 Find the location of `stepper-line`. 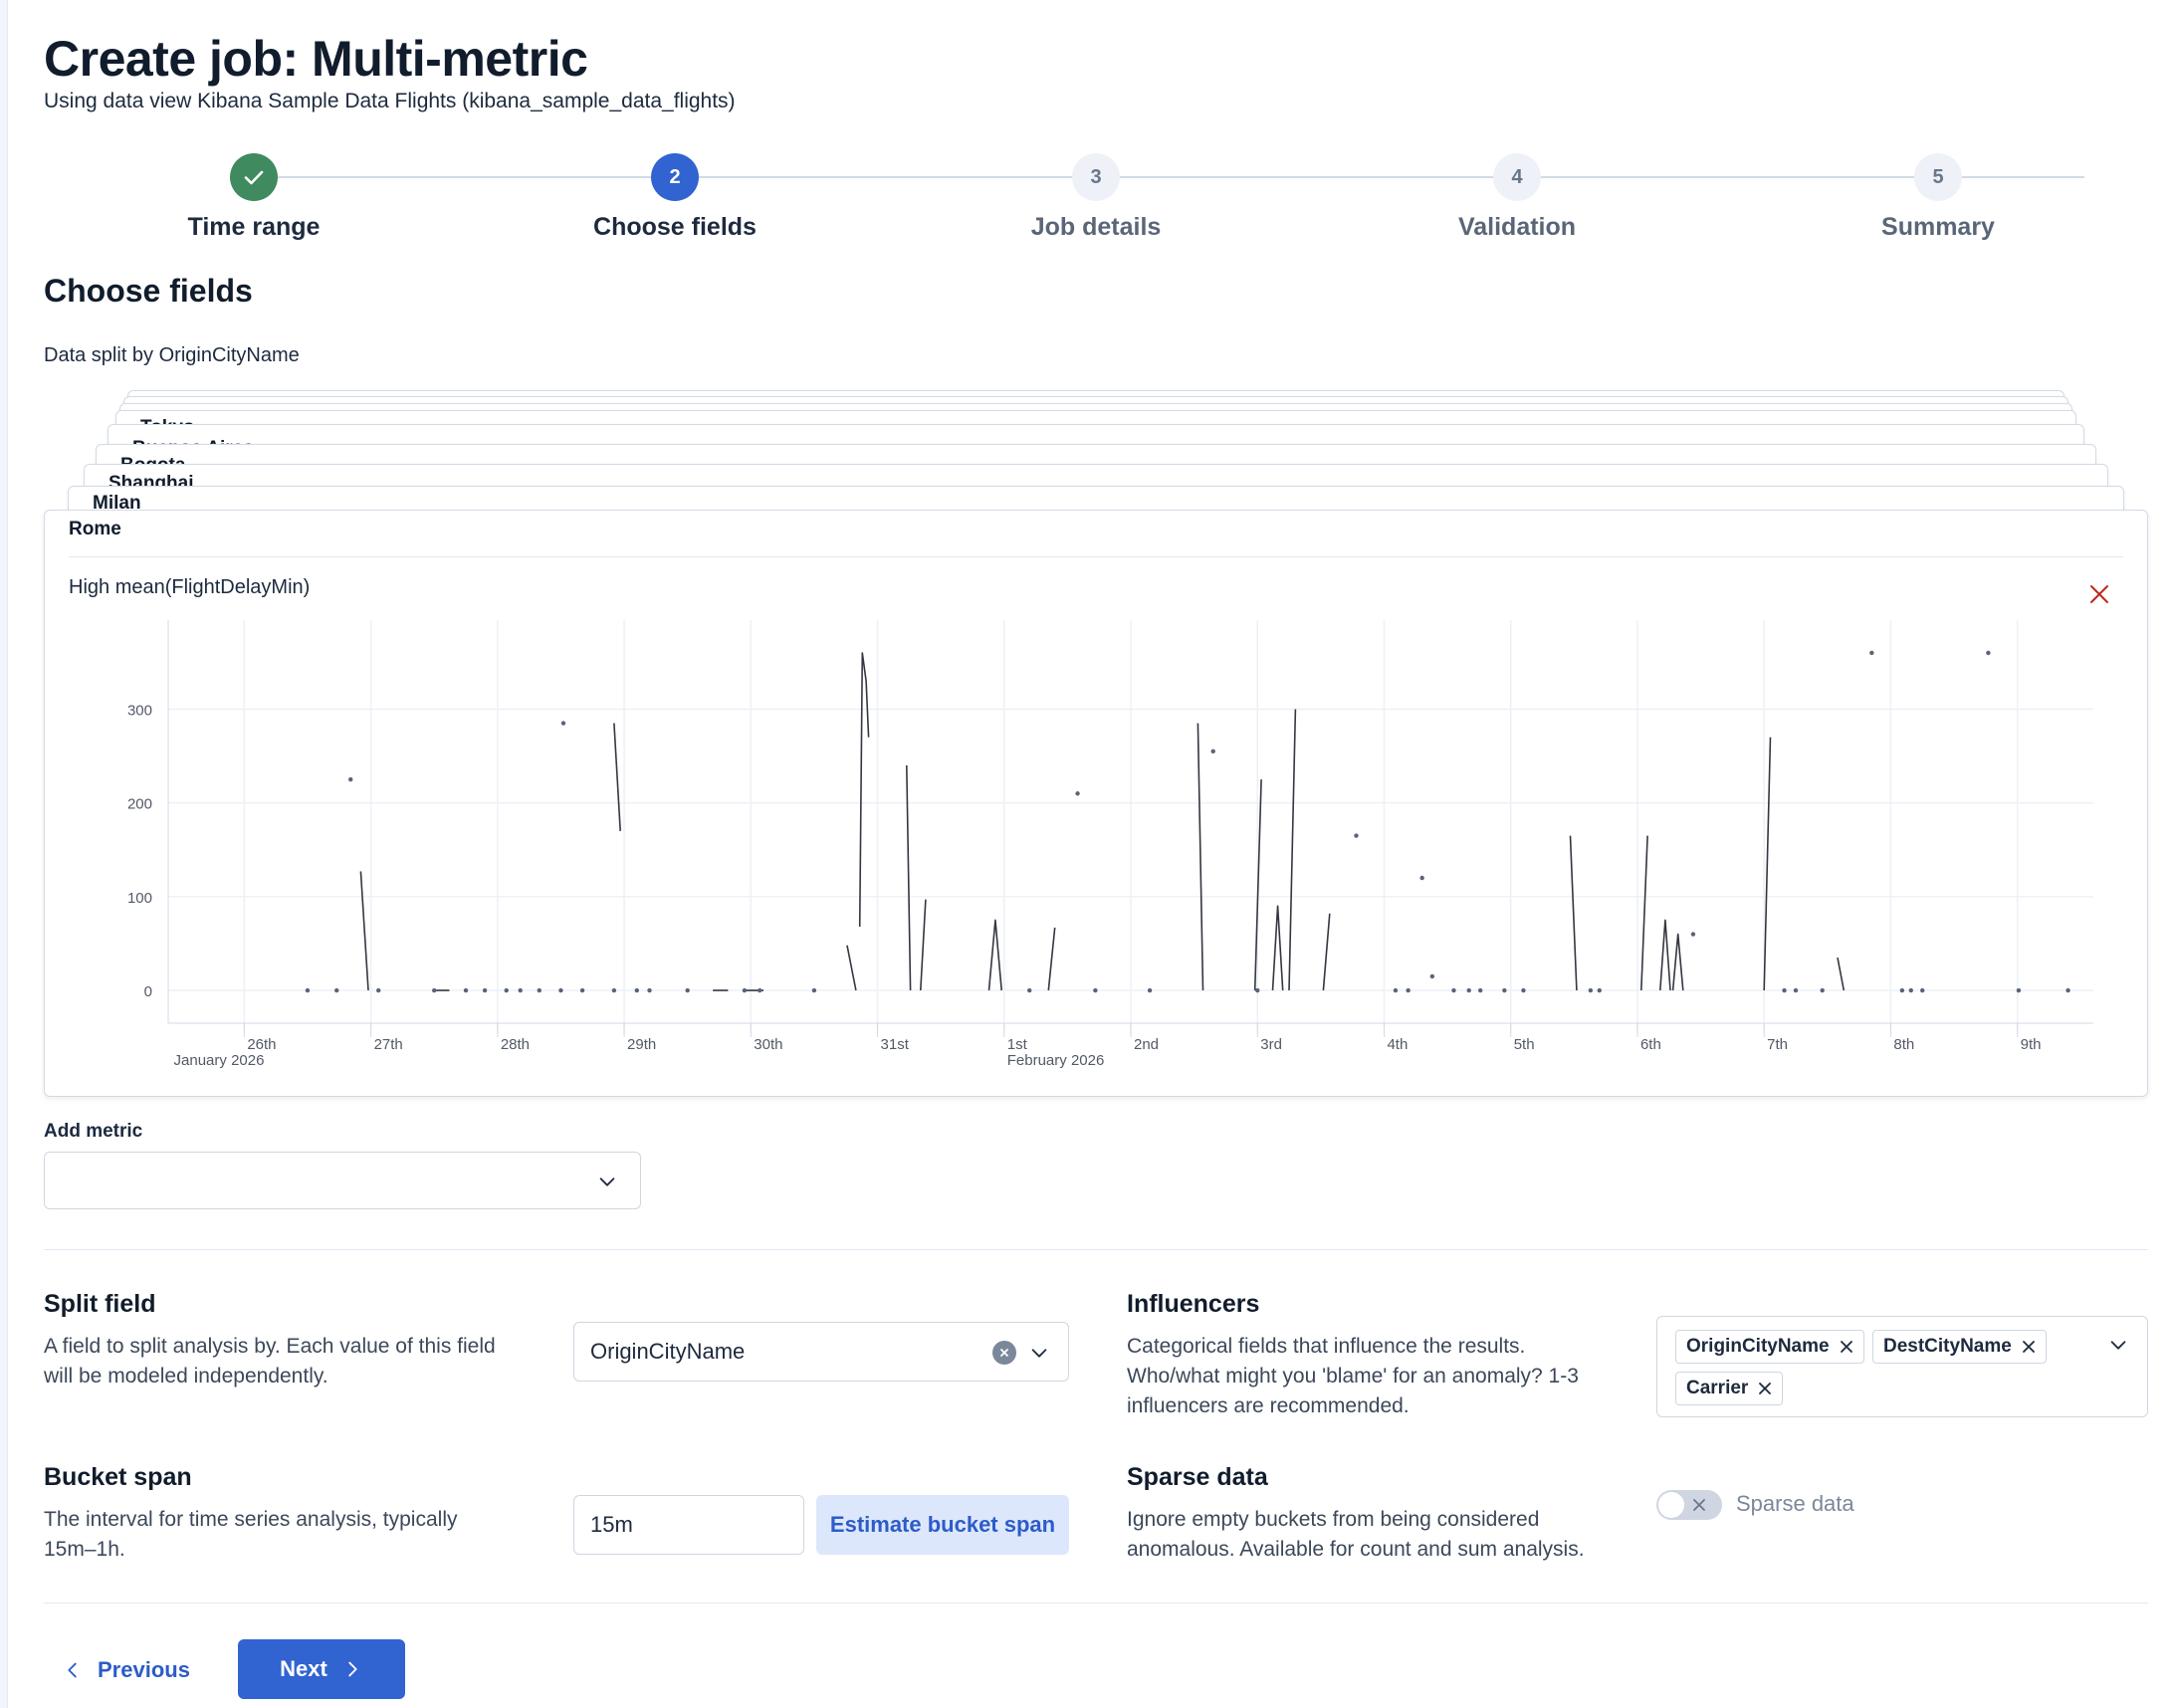

stepper-line is located at coordinates (1168, 177).